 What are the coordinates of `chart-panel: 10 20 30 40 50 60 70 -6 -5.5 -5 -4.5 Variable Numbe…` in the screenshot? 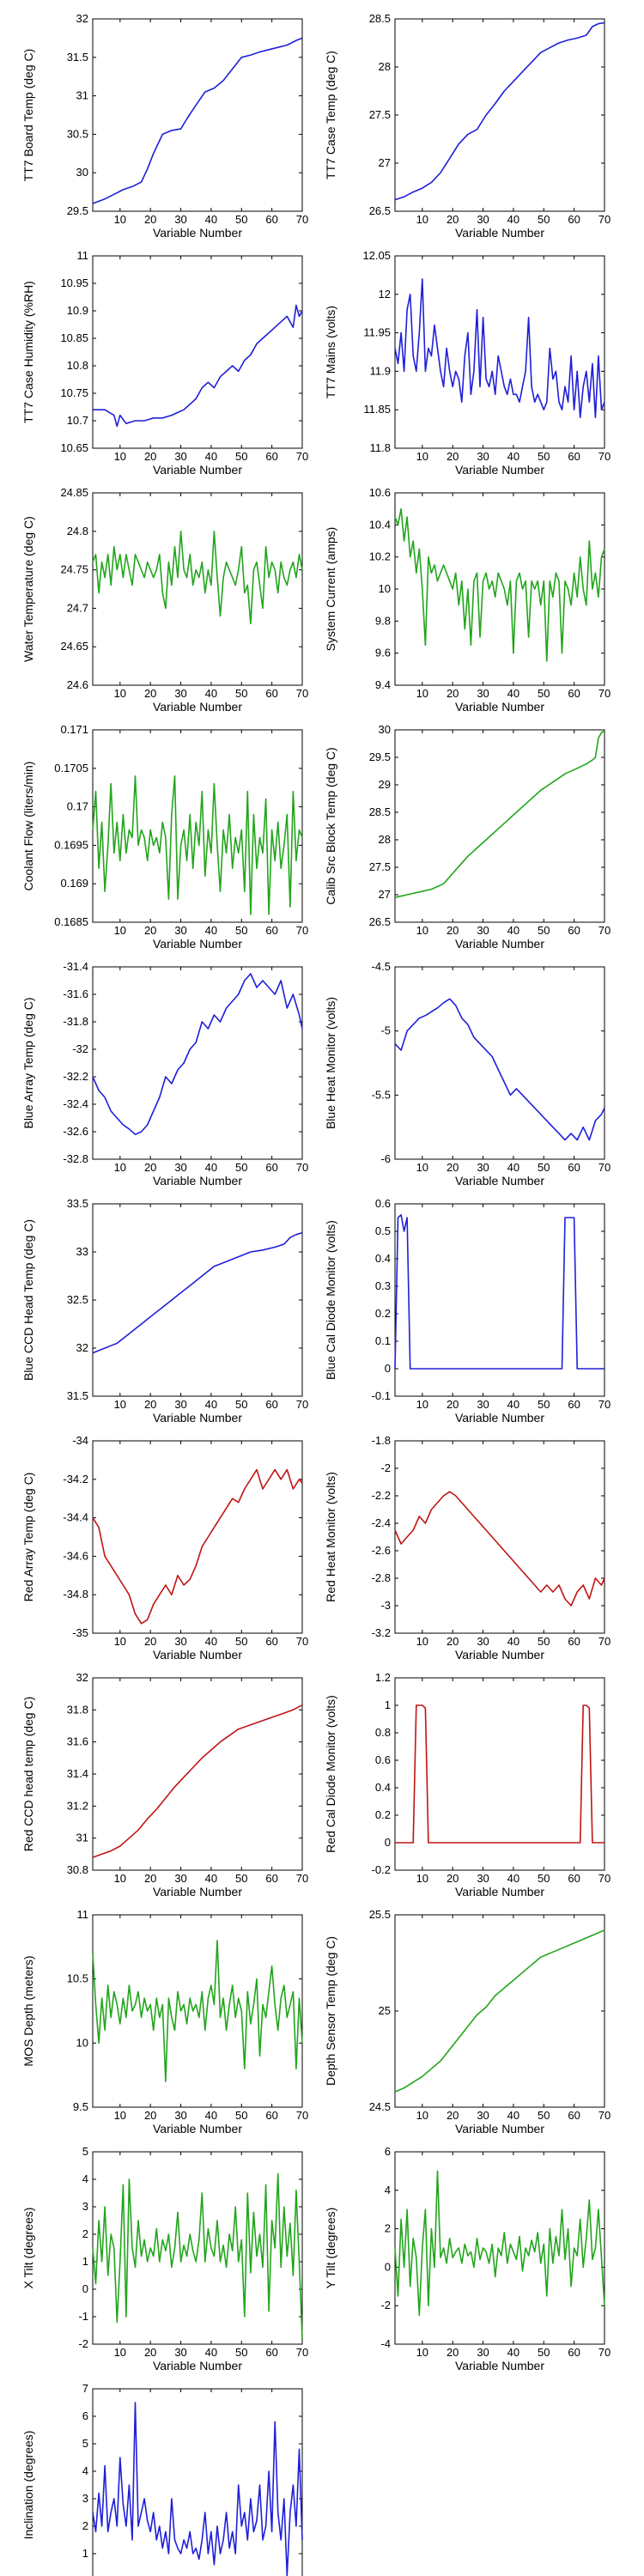 It's located at (468, 1074).